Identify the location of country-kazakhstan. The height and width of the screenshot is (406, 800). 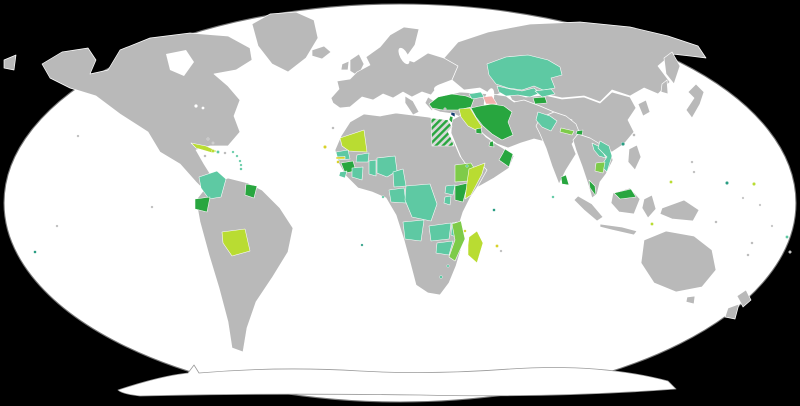
(524, 72).